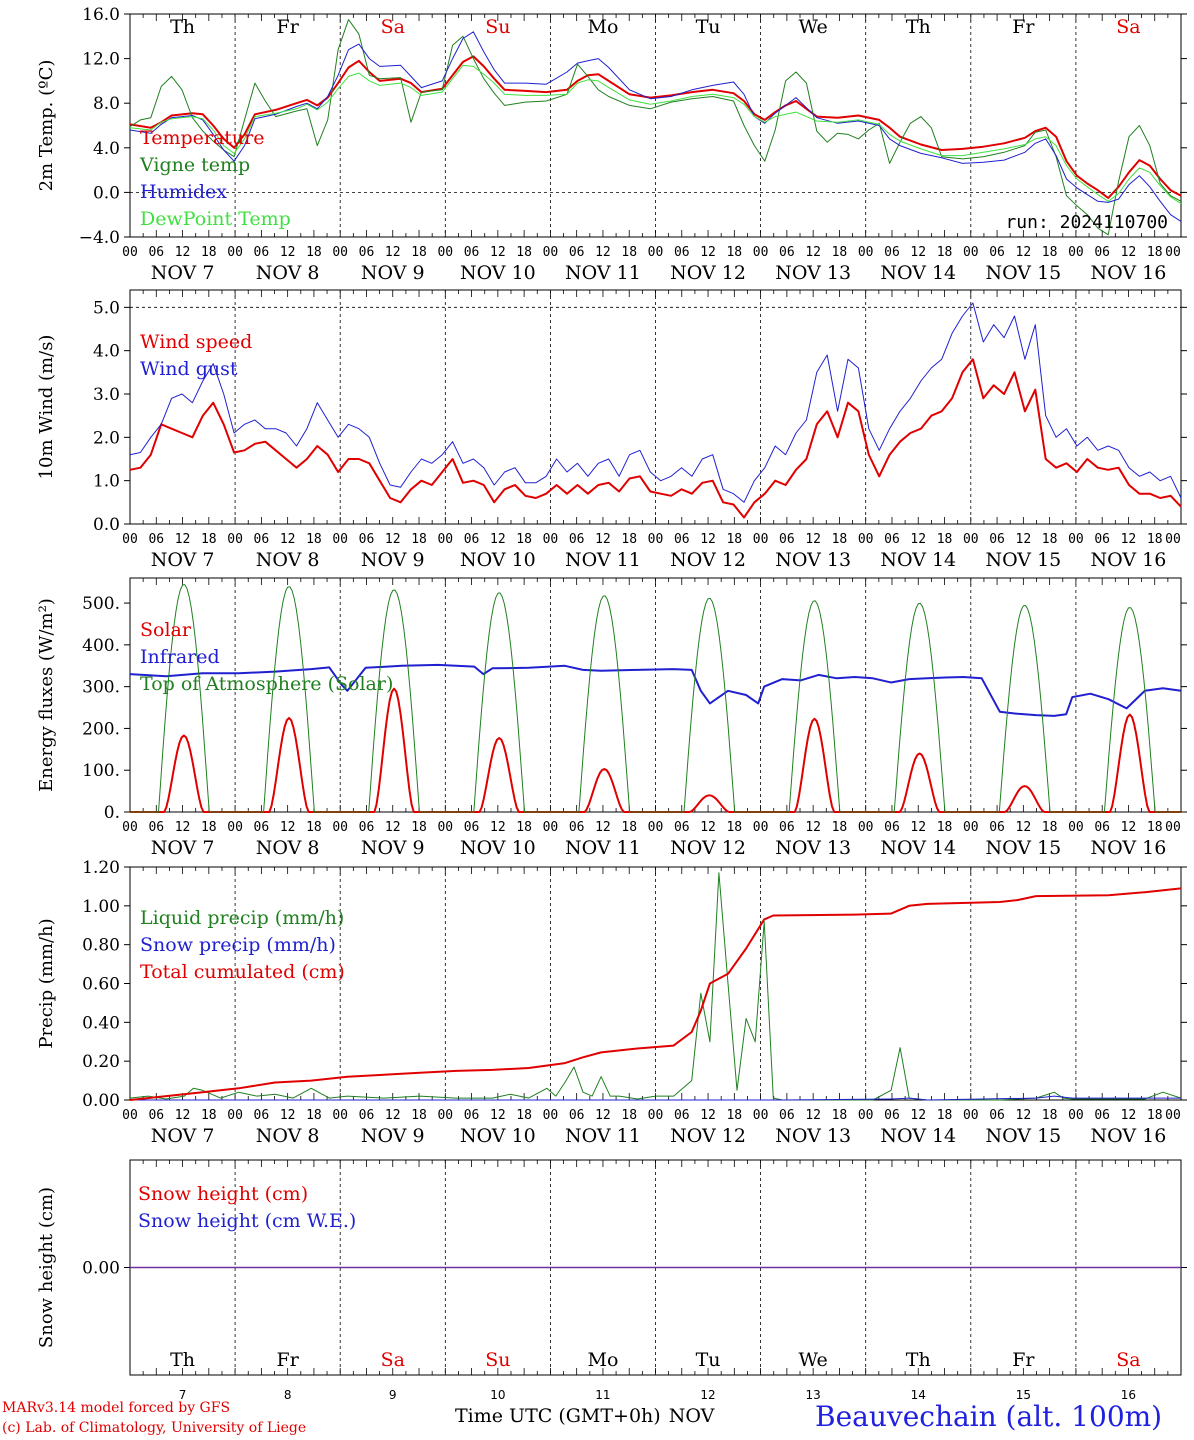 This screenshot has width=1194, height=1440. Describe the element at coordinates (196, 342) in the screenshot. I see `legend-entry: Wind speed` at that location.